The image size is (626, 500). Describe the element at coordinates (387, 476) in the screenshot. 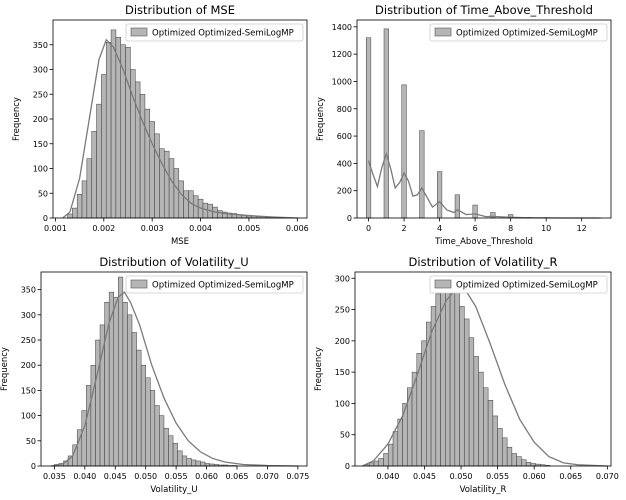

I see `x-tick-label: 0.040` at that location.